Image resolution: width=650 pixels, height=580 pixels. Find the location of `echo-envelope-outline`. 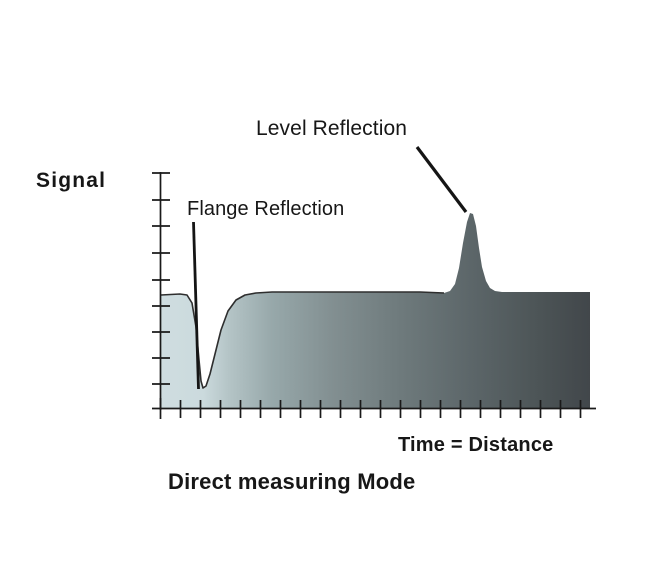

echo-envelope-outline is located at coordinates (302, 340).